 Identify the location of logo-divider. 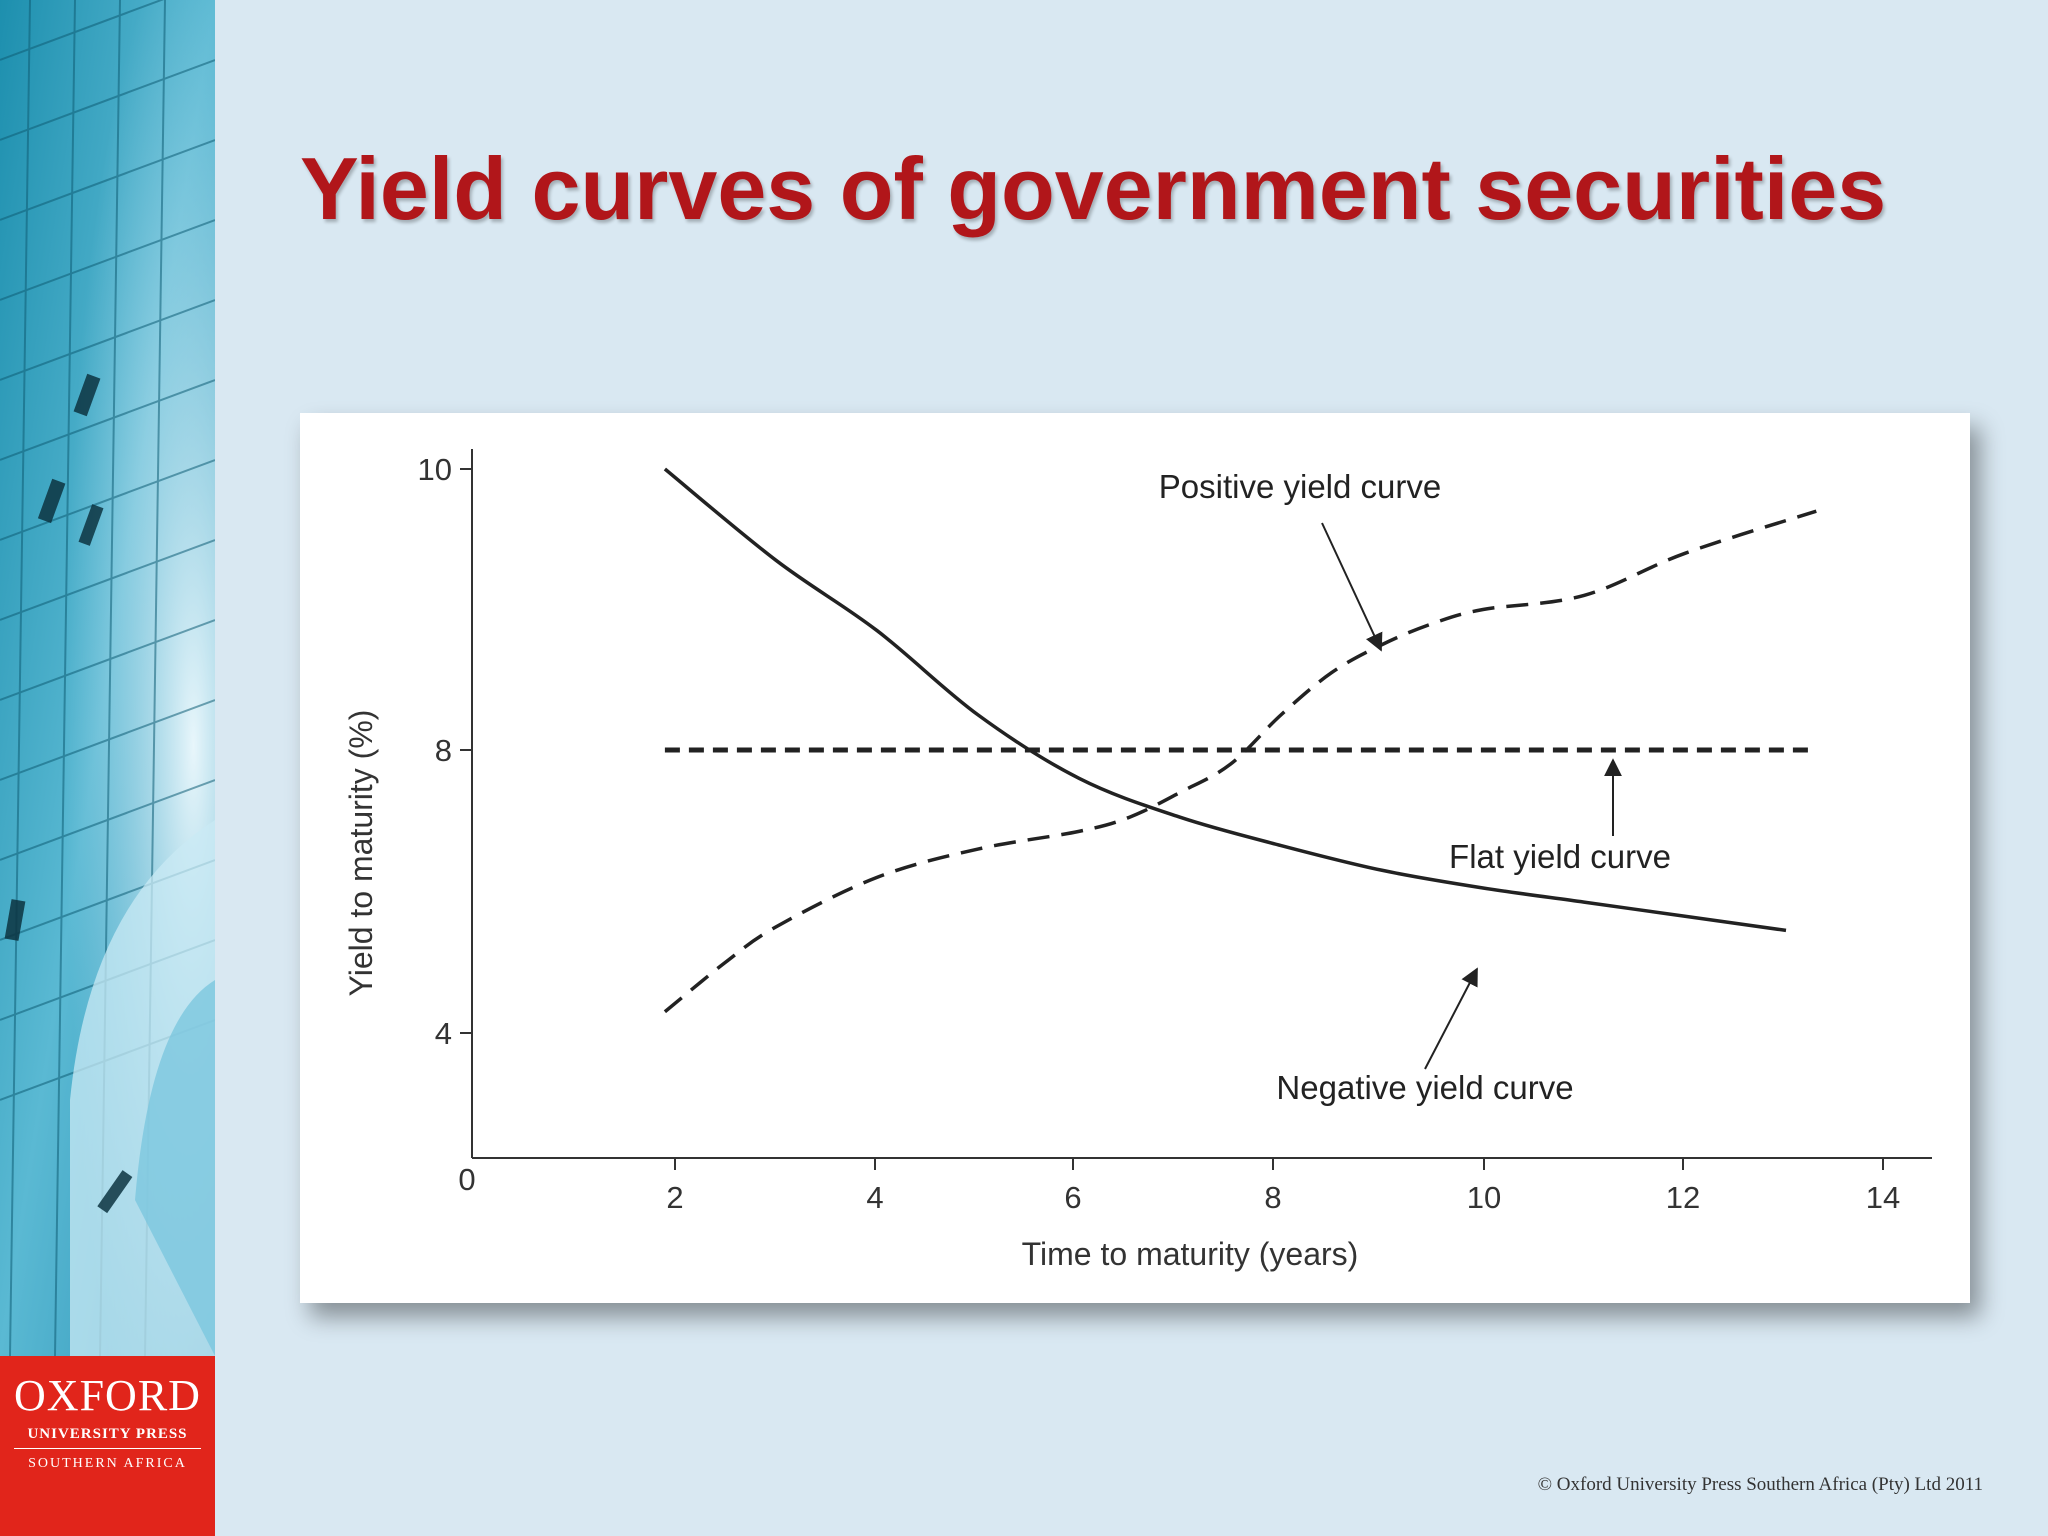
(107, 1448).